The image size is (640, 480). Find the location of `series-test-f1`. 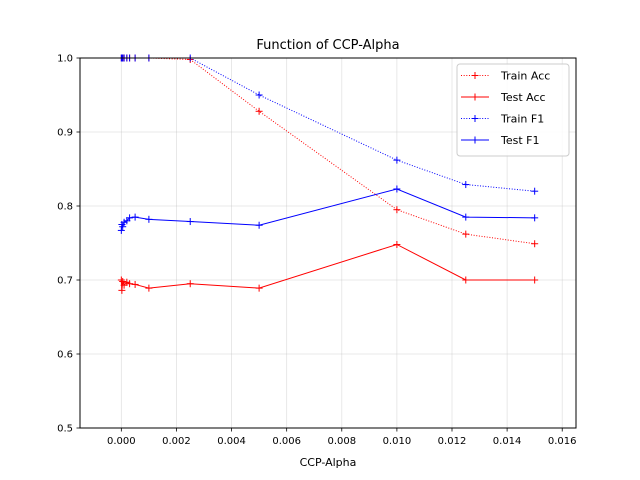

series-test-f1 is located at coordinates (328, 209).